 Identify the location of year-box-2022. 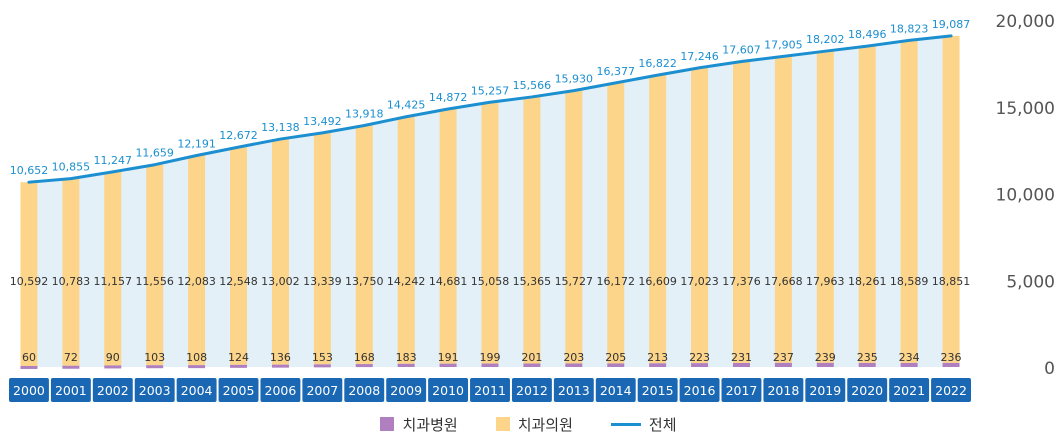
(951, 390).